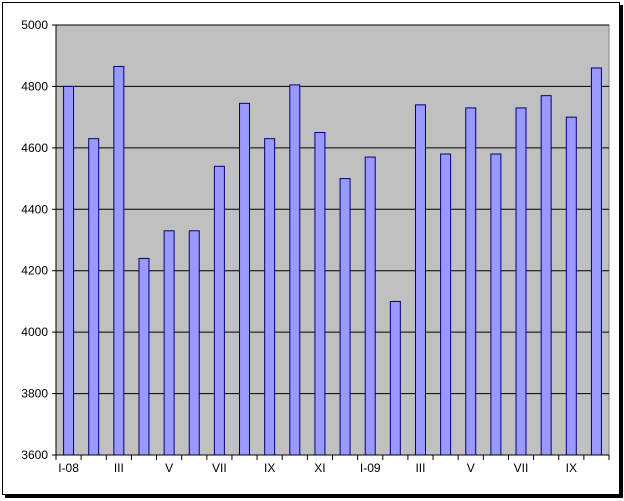 The image size is (624, 501). What do you see at coordinates (39, 240) in the screenshot?
I see `y-axis: 3600 3800 4000 4200 4400 4600 4800 5000` at bounding box center [39, 240].